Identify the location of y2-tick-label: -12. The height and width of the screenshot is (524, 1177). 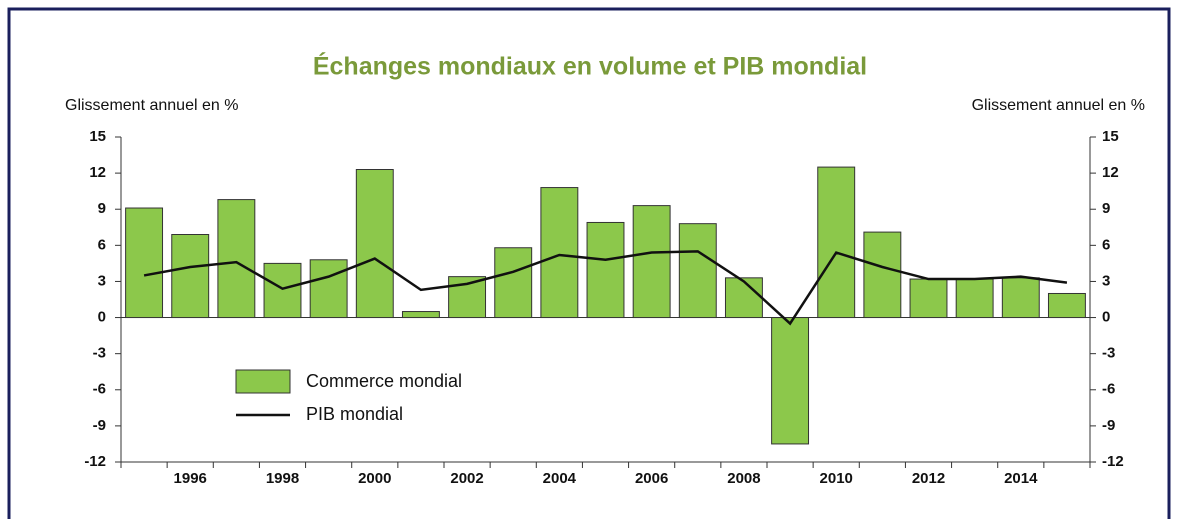
(1113, 461).